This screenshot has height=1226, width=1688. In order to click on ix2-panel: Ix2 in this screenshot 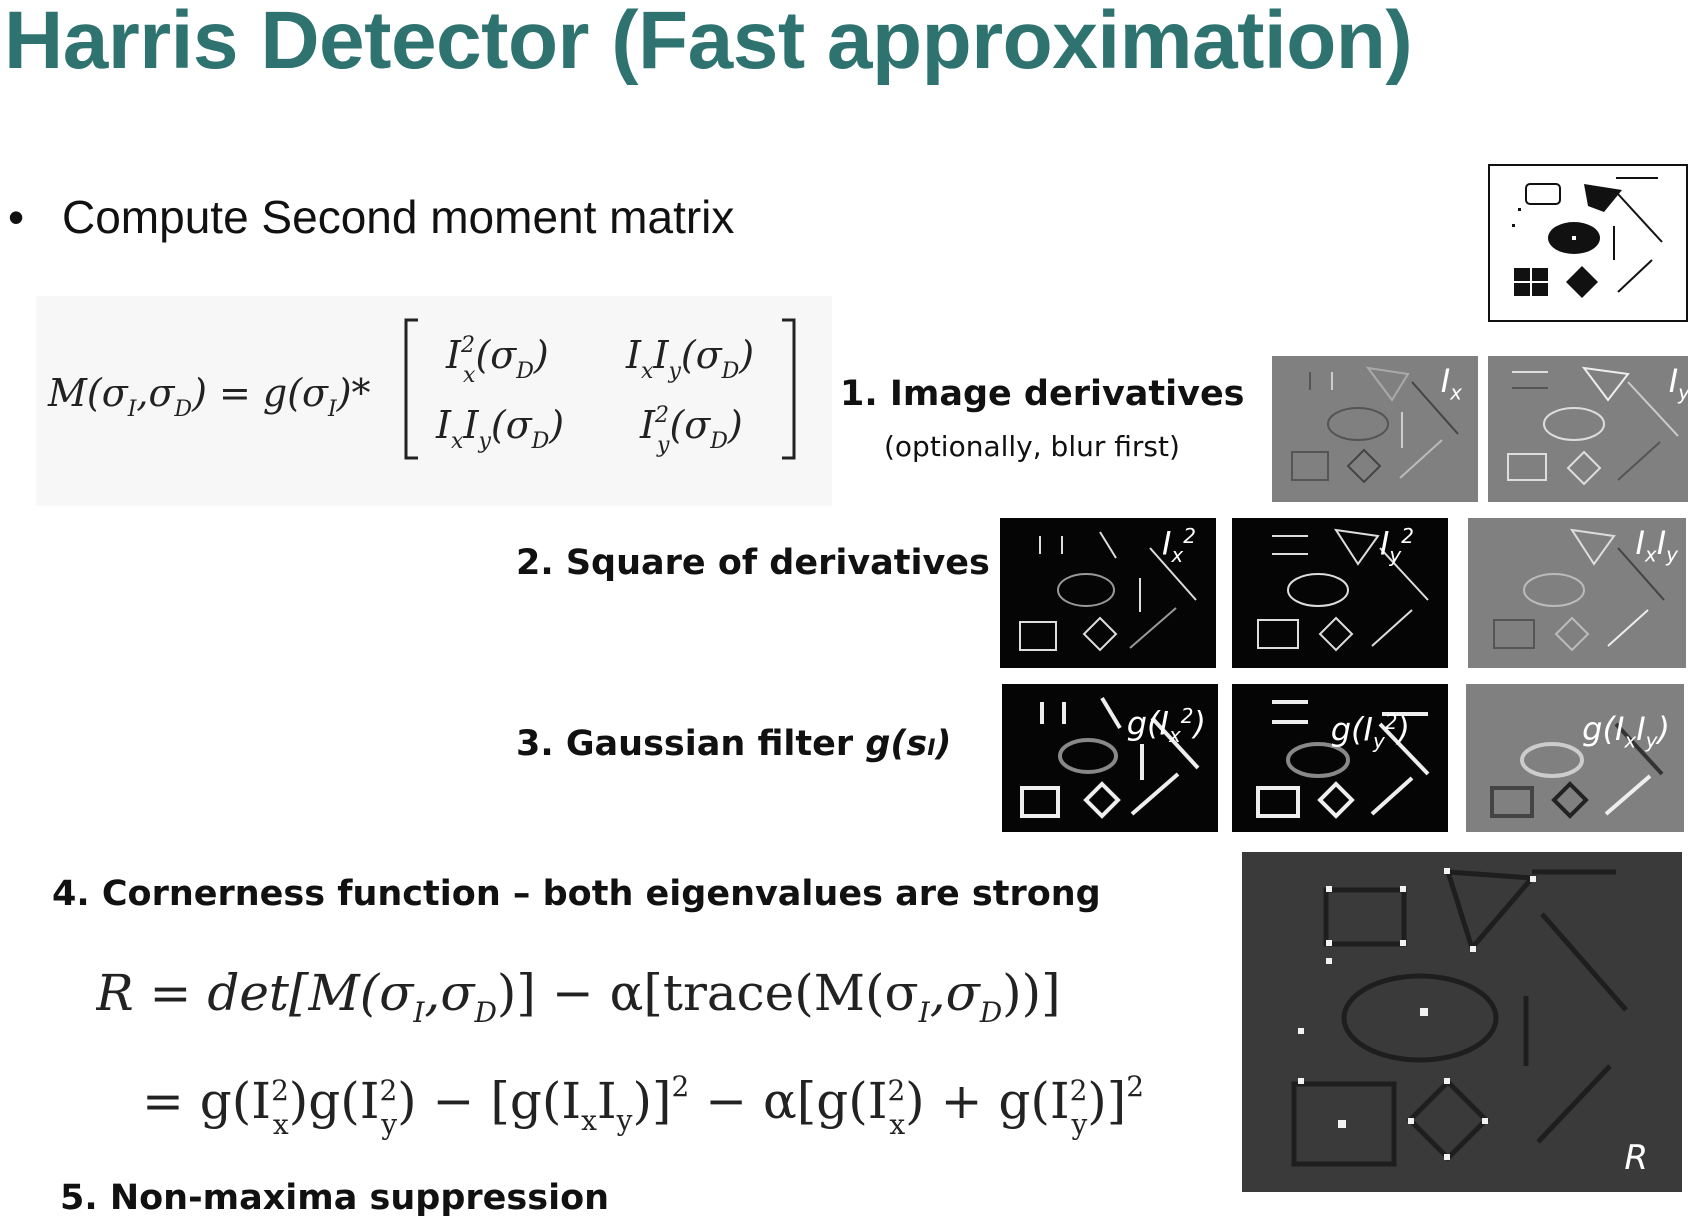, I will do `click(1108, 593)`.